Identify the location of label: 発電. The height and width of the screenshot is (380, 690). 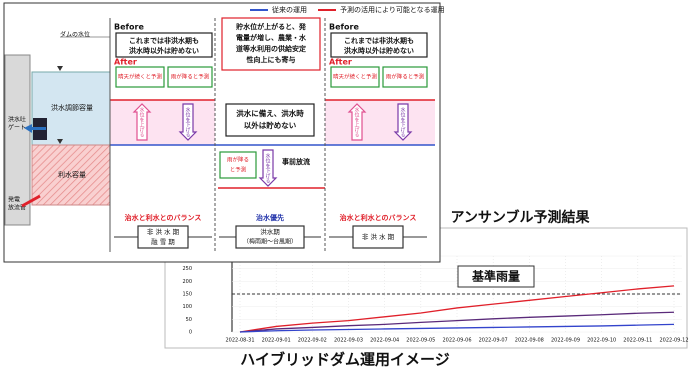
(14, 200).